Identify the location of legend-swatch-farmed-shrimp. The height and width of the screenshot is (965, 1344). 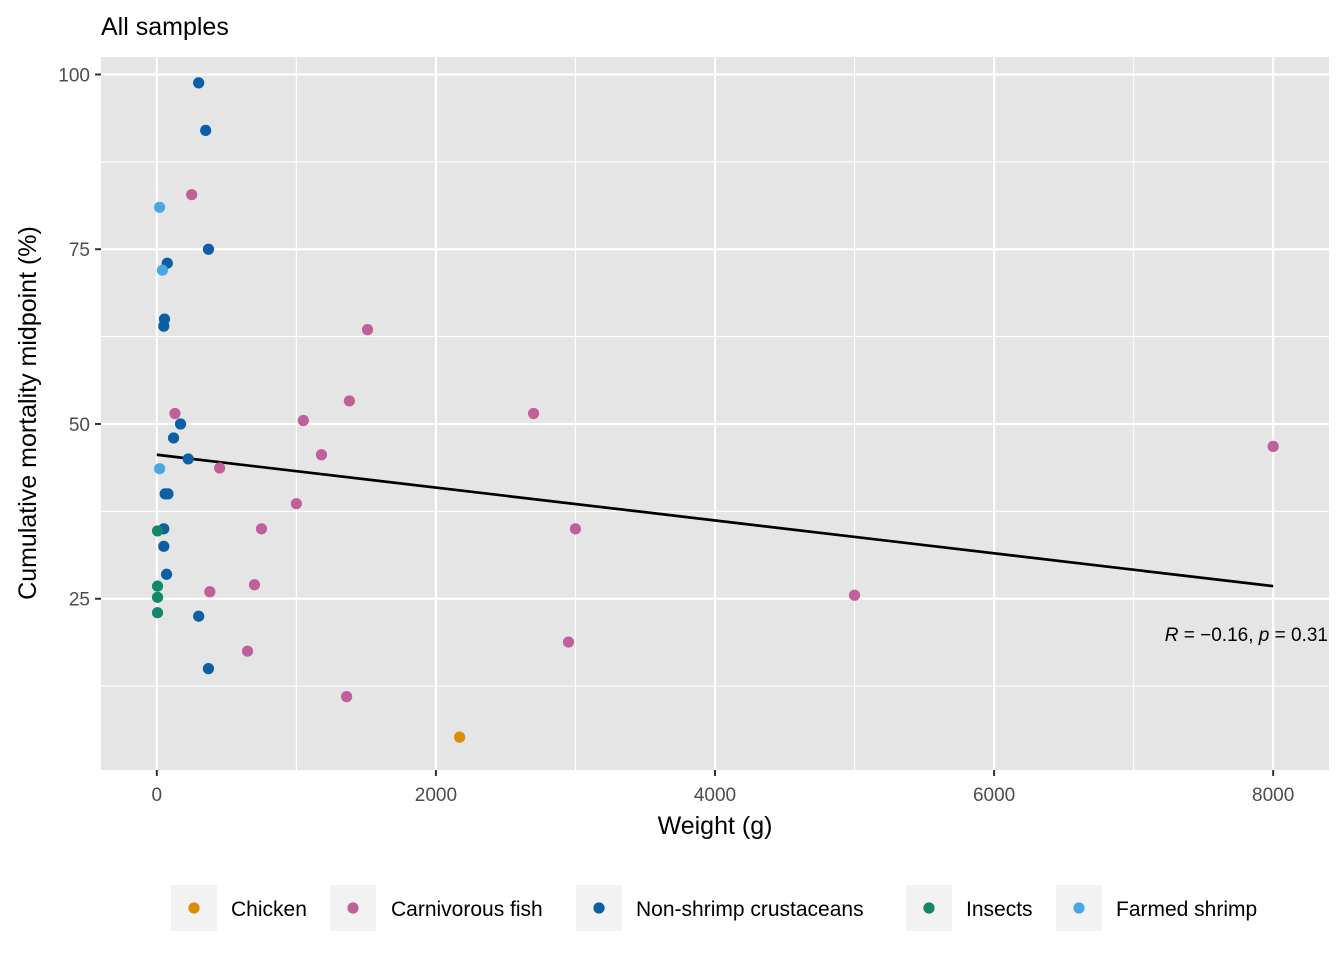
(1079, 908).